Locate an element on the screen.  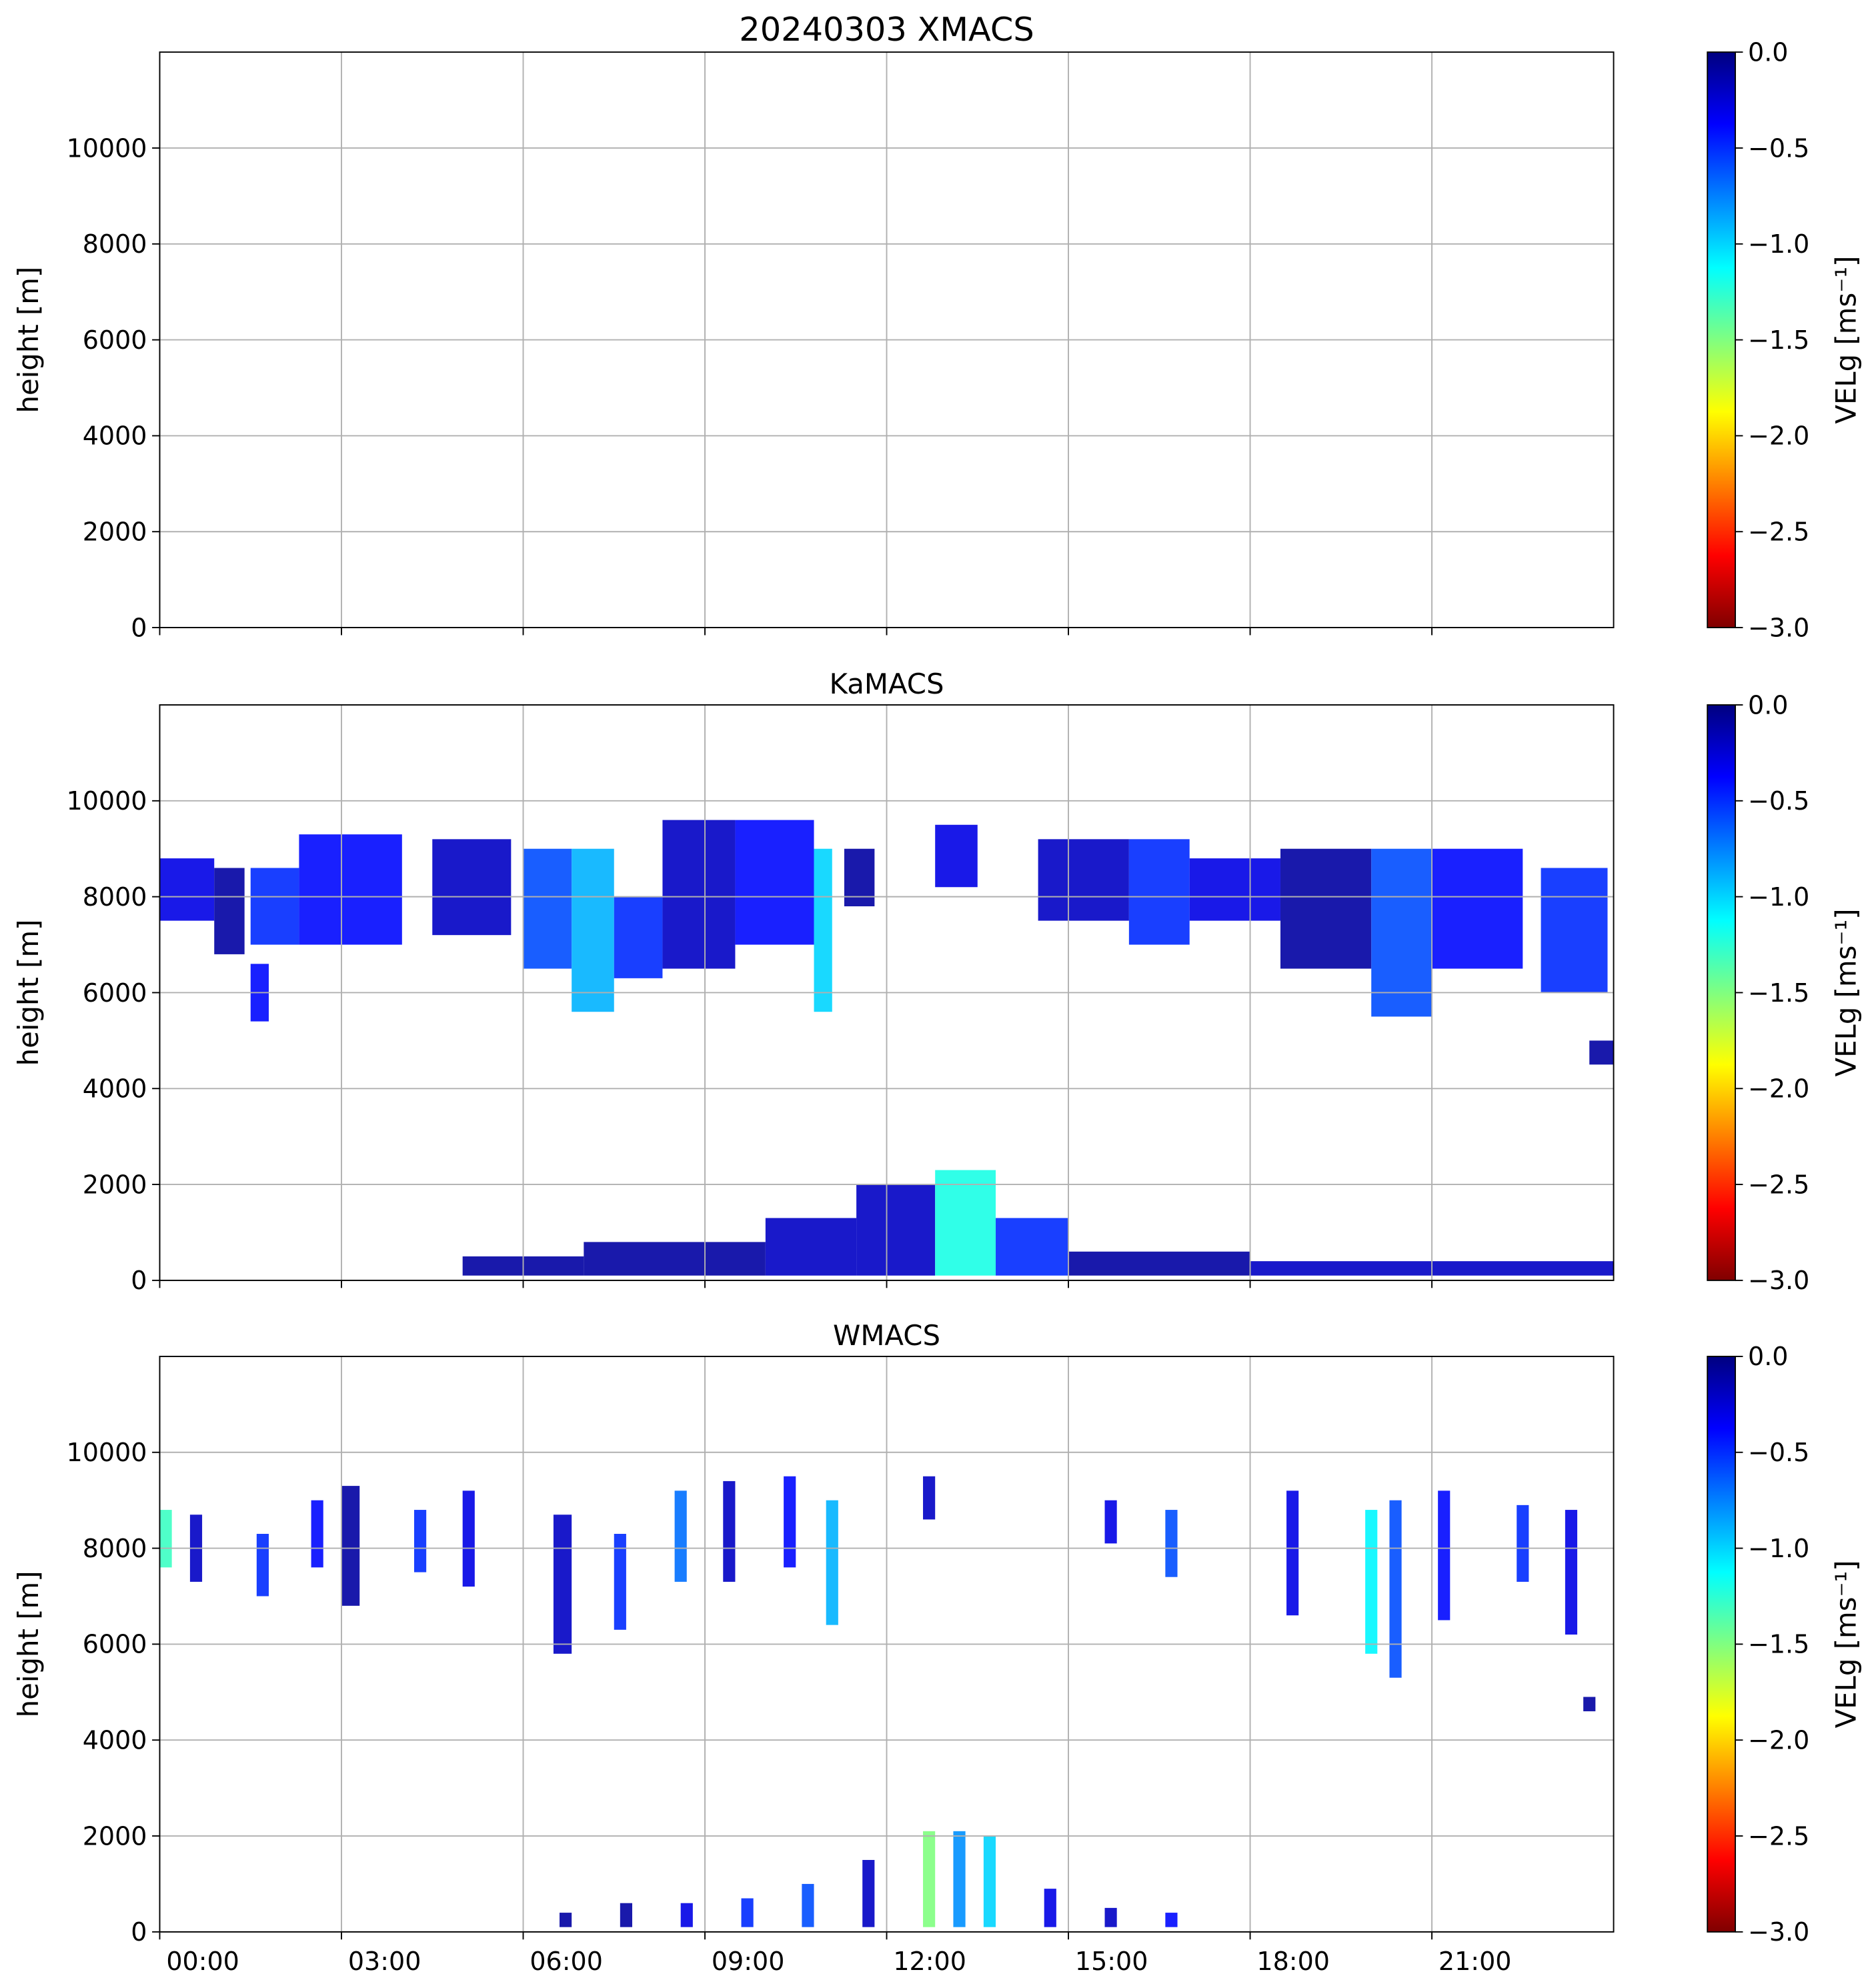
x-tick-label: 09:00 is located at coordinates (748, 1961).